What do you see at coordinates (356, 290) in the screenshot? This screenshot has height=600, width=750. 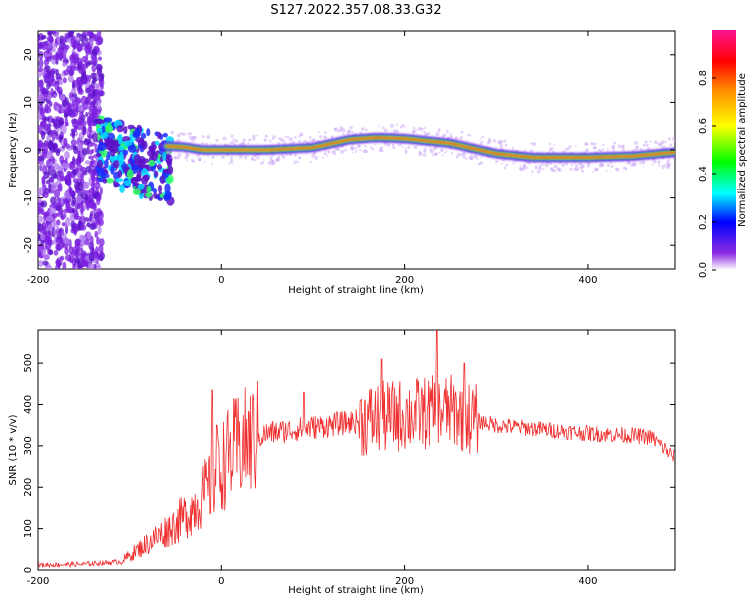 I see `spectrogram-xlabel: Height of straight line (km)` at bounding box center [356, 290].